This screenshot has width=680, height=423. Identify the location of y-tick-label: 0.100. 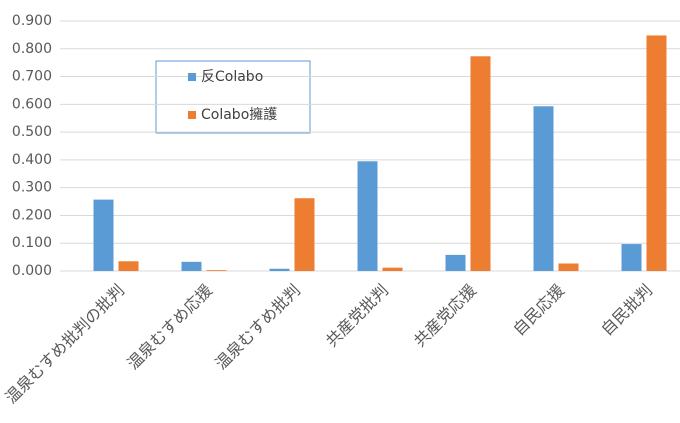
(32, 243).